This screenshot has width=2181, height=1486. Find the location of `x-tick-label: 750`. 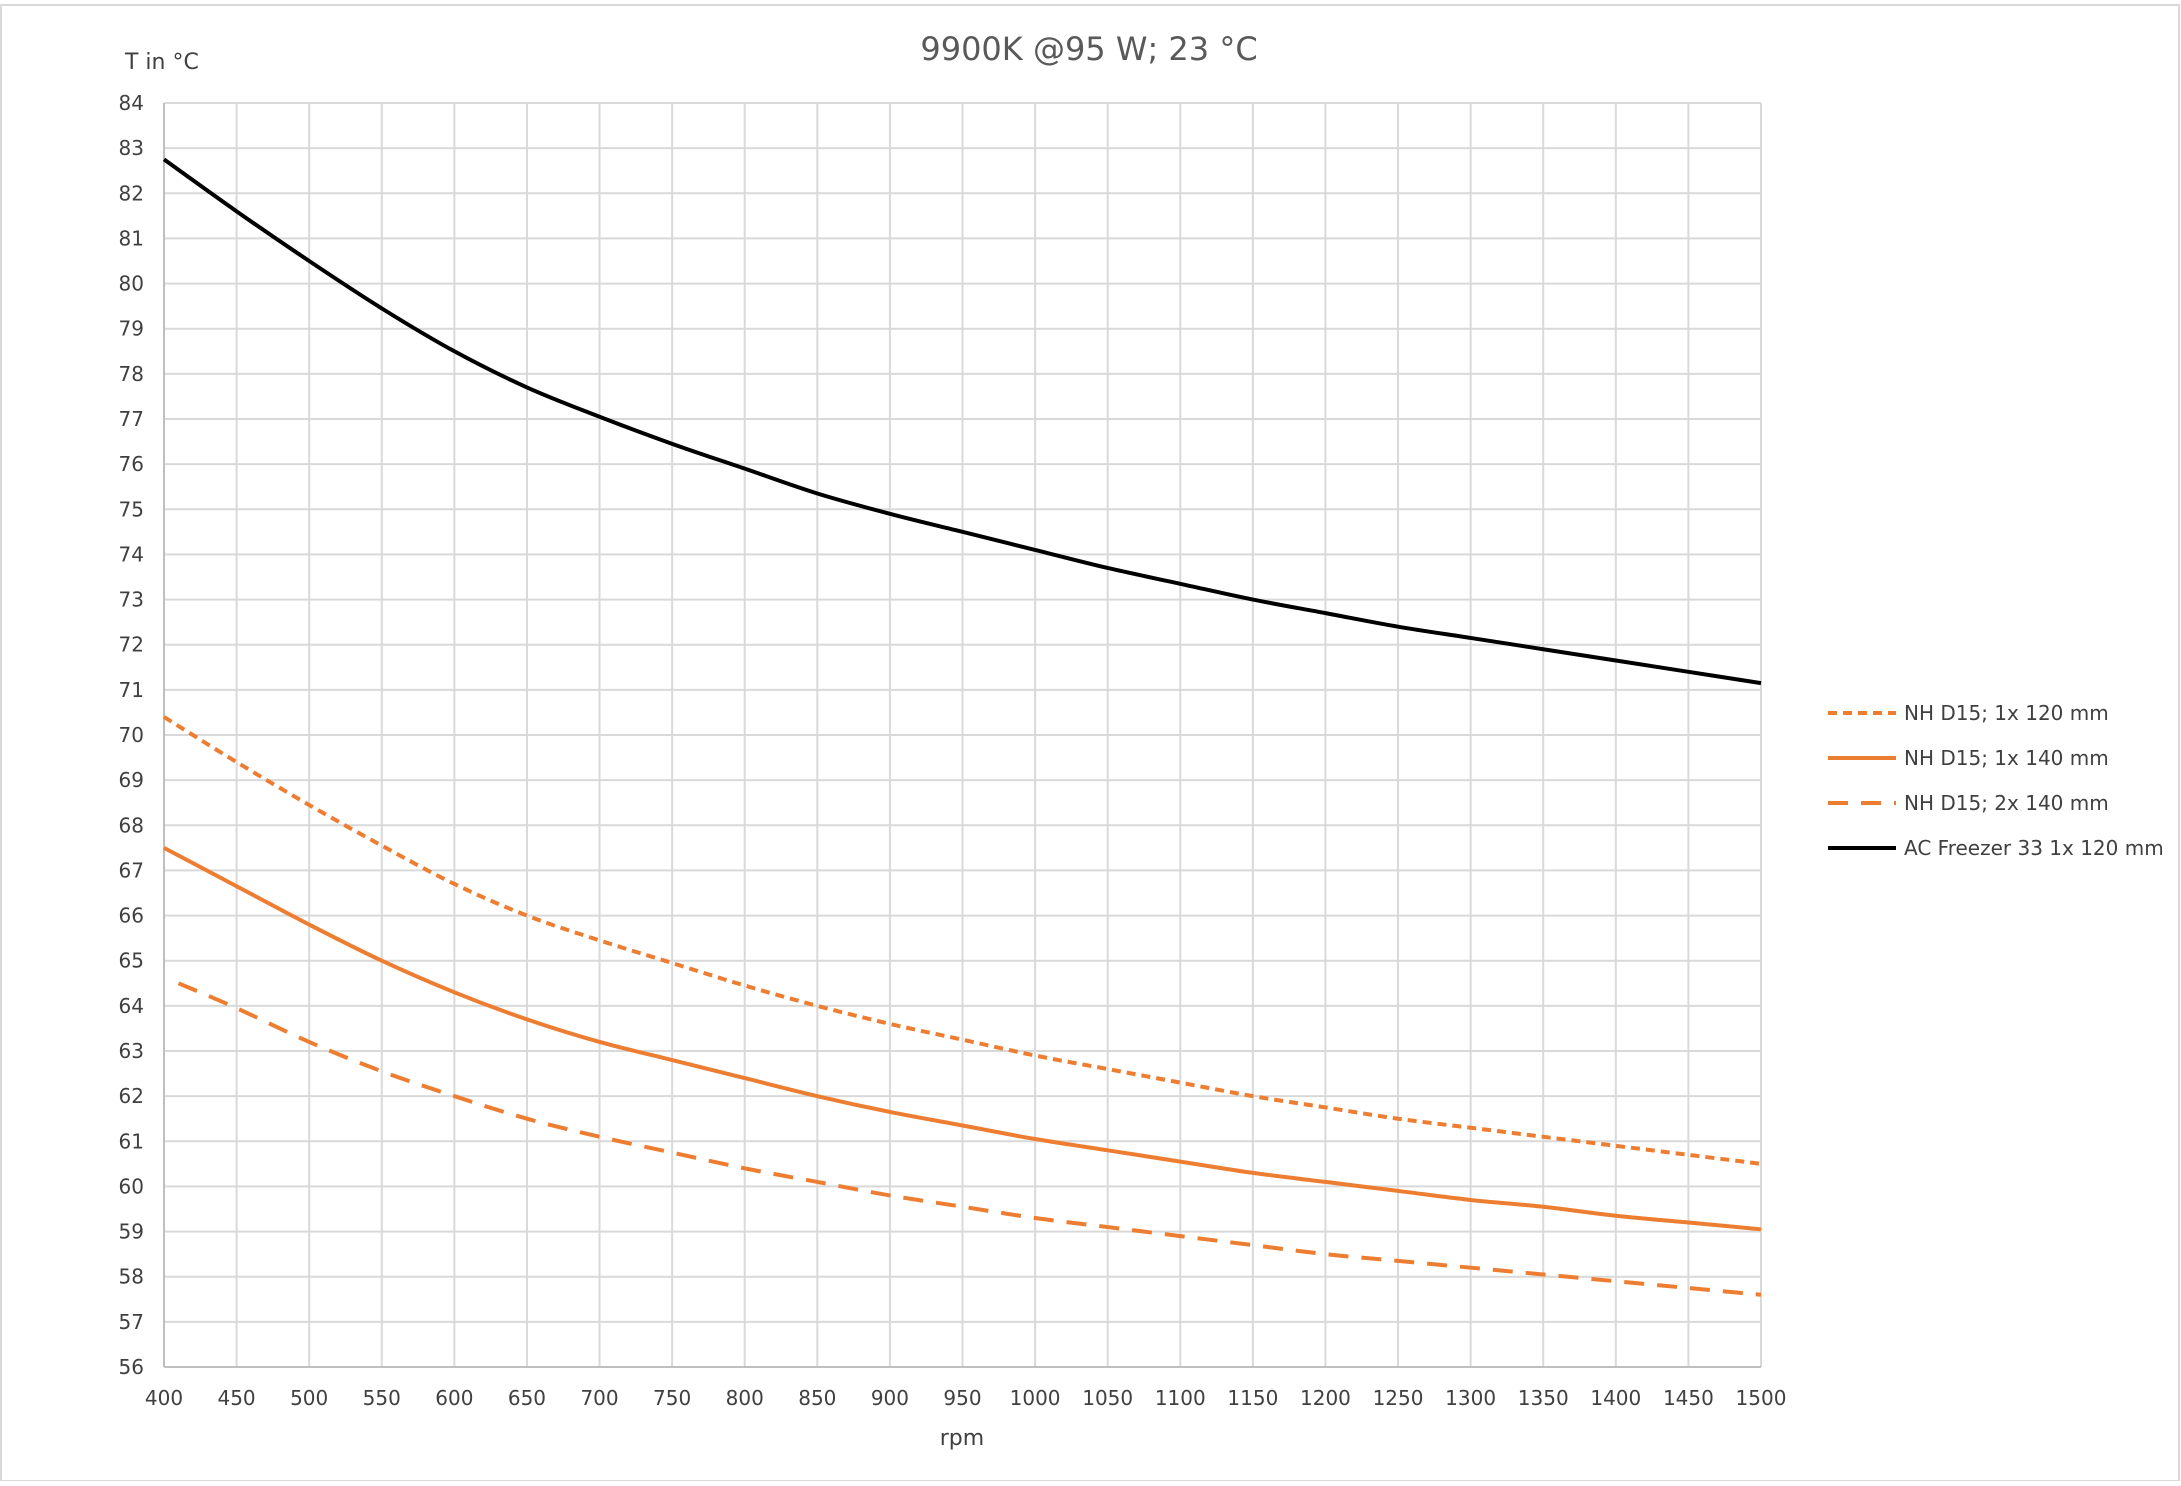

x-tick-label: 750 is located at coordinates (672, 1398).